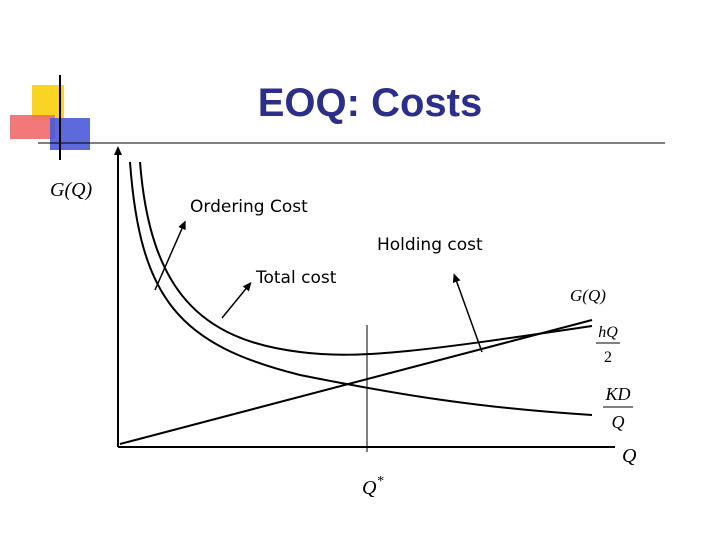 The height and width of the screenshot is (540, 720). I want to click on total-annotation: Total cost, so click(296, 278).